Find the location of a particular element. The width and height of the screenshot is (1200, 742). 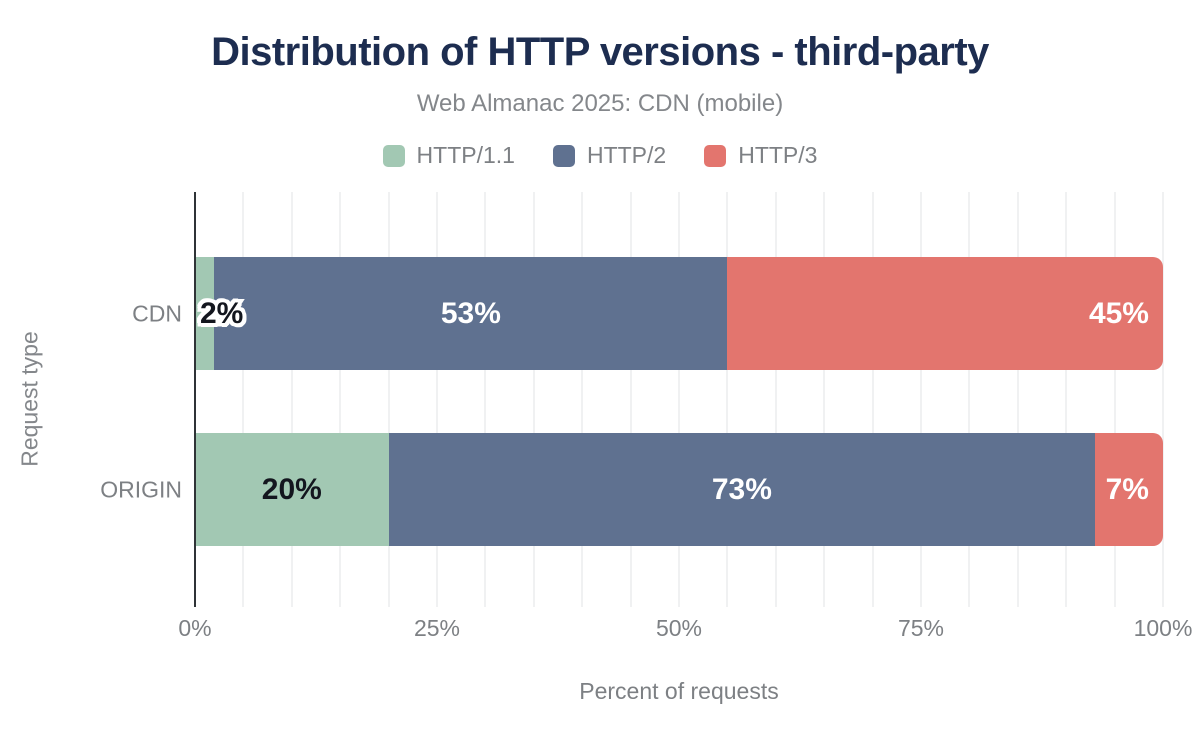

legend: HTTP/1.1 HTTP/2 HTTP/3 is located at coordinates (600, 155).